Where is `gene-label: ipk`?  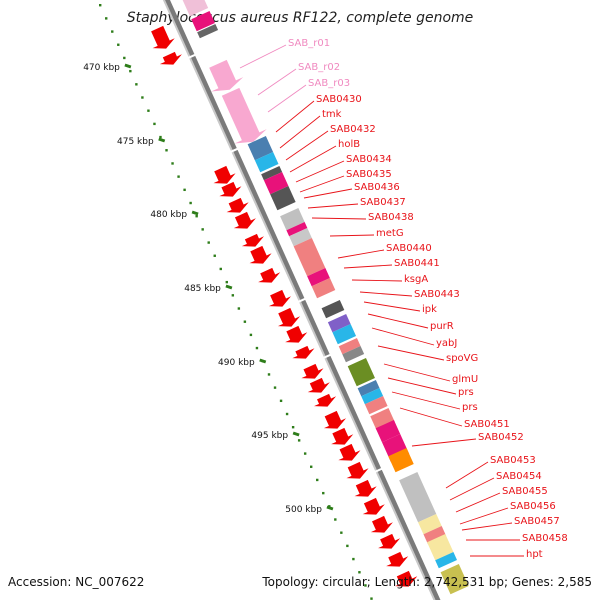 gene-label: ipk is located at coordinates (429, 309).